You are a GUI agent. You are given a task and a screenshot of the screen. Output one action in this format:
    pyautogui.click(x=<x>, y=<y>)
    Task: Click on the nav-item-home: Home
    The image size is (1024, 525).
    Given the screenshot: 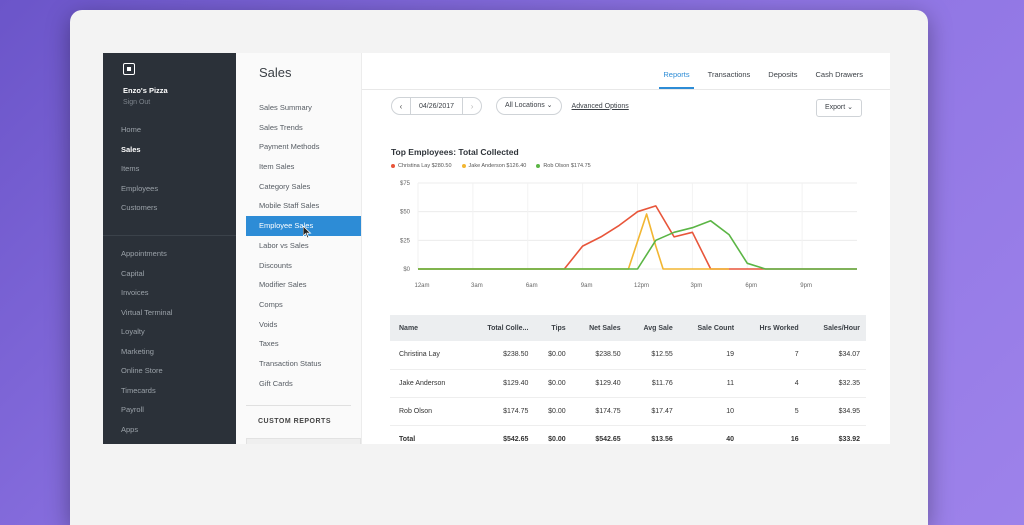 What is the action you would take?
    pyautogui.click(x=131, y=129)
    